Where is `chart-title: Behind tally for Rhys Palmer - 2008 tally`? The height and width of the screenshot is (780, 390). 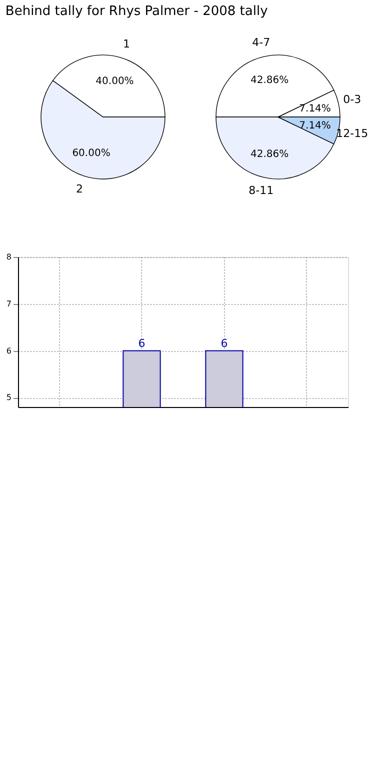
chart-title: Behind tally for Rhys Palmer - 2008 tally is located at coordinates (136, 11).